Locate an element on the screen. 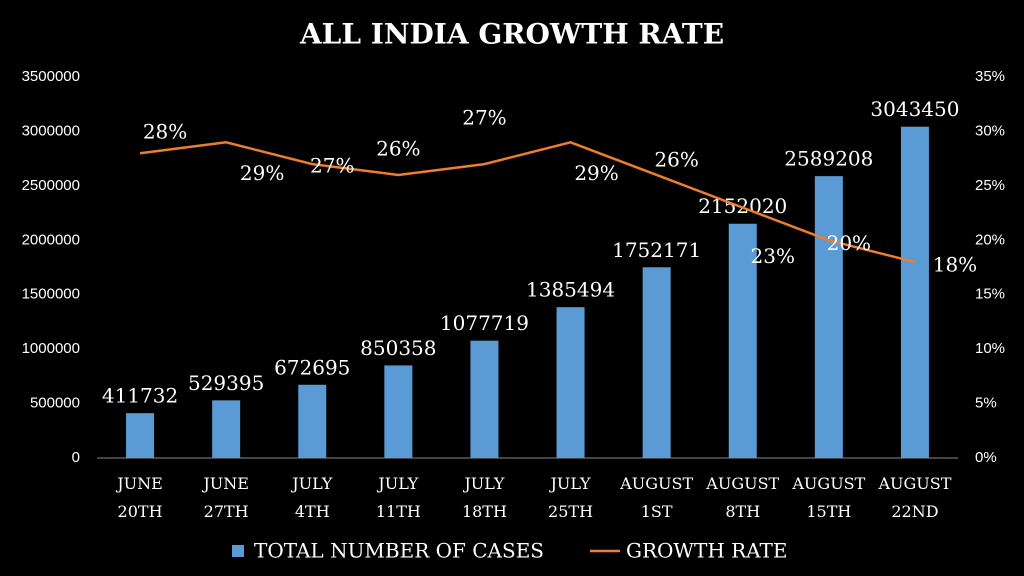  x-tick-label: JULY 4TH is located at coordinates (312, 498).